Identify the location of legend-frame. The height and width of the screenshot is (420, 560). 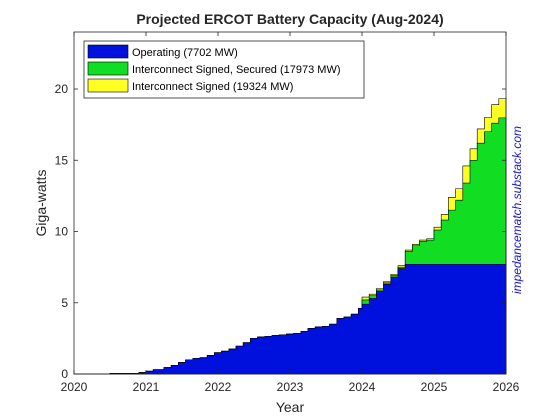
(224, 69).